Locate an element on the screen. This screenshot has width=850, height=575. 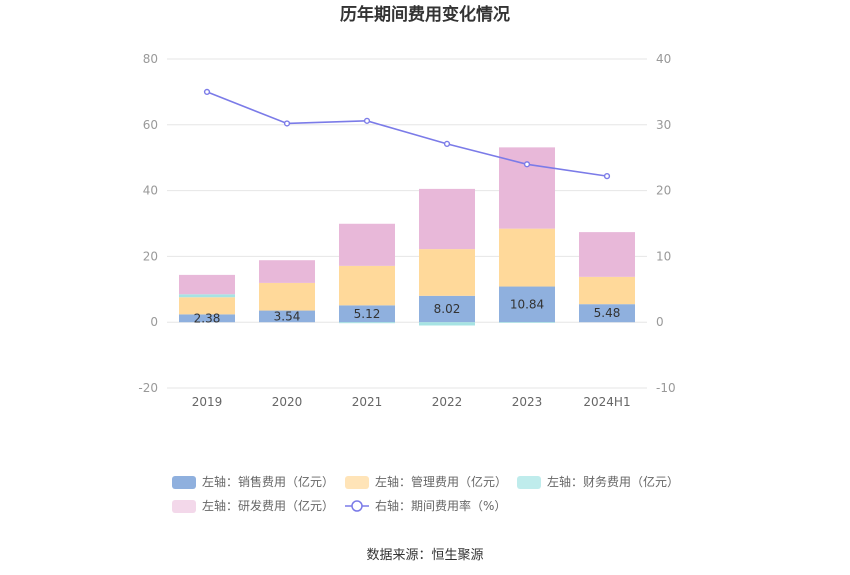
bar-data-label: 3.54 is located at coordinates (287, 316).